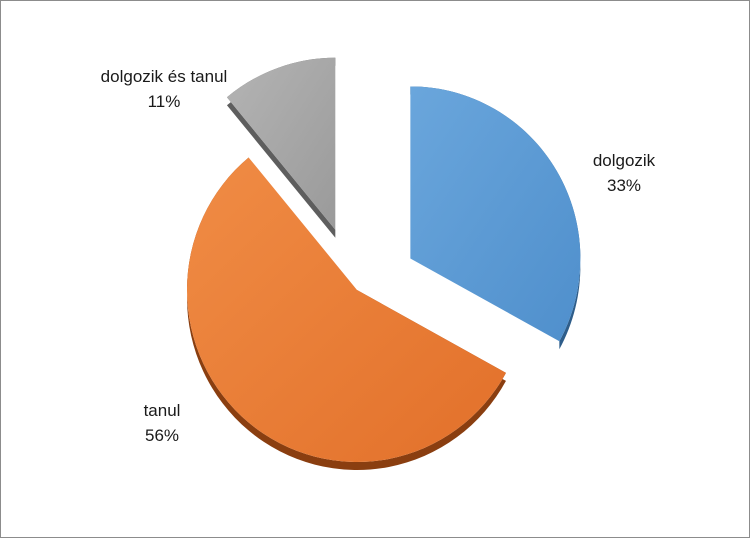 The image size is (750, 538). What do you see at coordinates (624, 185) in the screenshot?
I see `data-label-dolgozik-value: 33%` at bounding box center [624, 185].